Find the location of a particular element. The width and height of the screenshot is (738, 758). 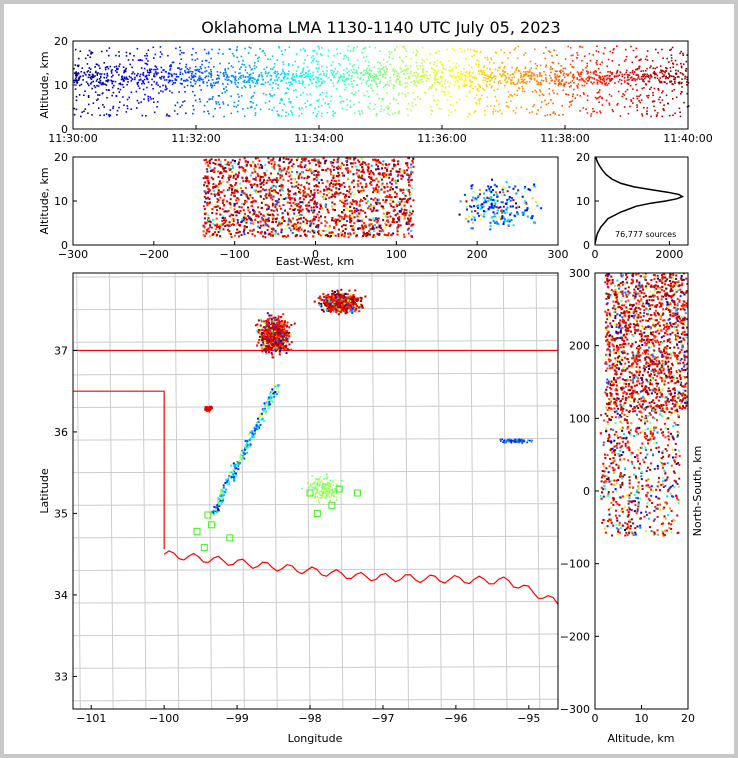

source-count-label: 76,777 sources is located at coordinates (645, 234).